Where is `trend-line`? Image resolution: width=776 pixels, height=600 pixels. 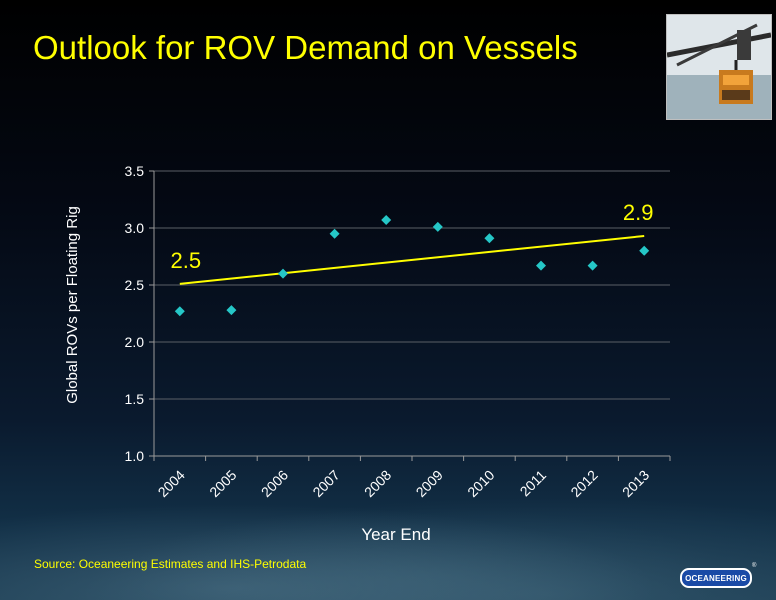
trend-line is located at coordinates (412, 259).